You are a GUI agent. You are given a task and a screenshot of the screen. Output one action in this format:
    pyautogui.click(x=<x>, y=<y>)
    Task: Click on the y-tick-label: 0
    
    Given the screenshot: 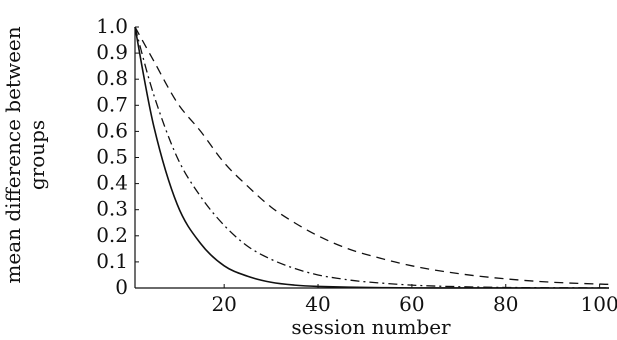 What is the action you would take?
    pyautogui.click(x=121, y=287)
    